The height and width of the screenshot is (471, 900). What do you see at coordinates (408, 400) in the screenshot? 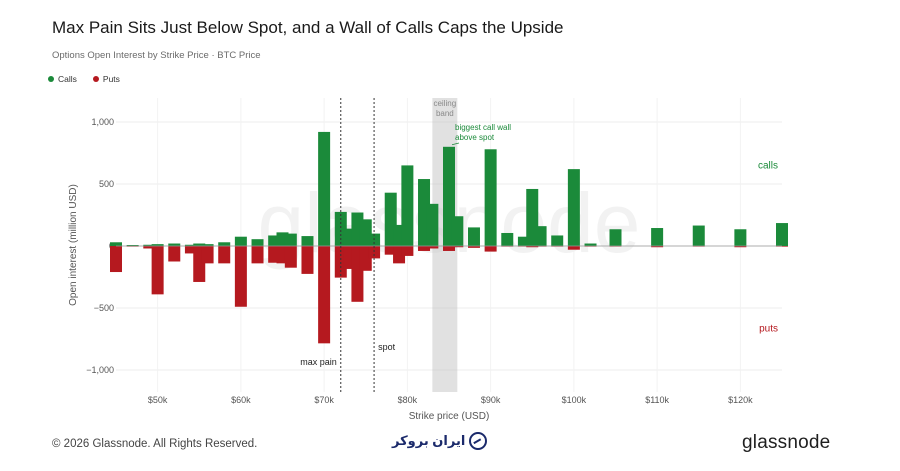
I see `x-tick-label: $80k` at bounding box center [408, 400].